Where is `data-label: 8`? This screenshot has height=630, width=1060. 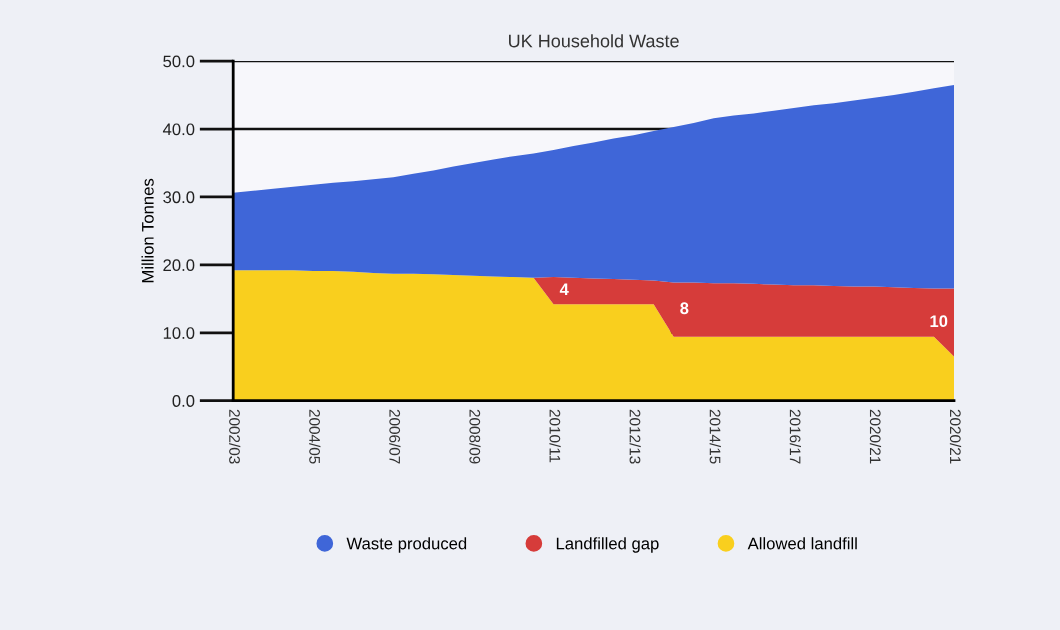
data-label: 8 is located at coordinates (684, 308).